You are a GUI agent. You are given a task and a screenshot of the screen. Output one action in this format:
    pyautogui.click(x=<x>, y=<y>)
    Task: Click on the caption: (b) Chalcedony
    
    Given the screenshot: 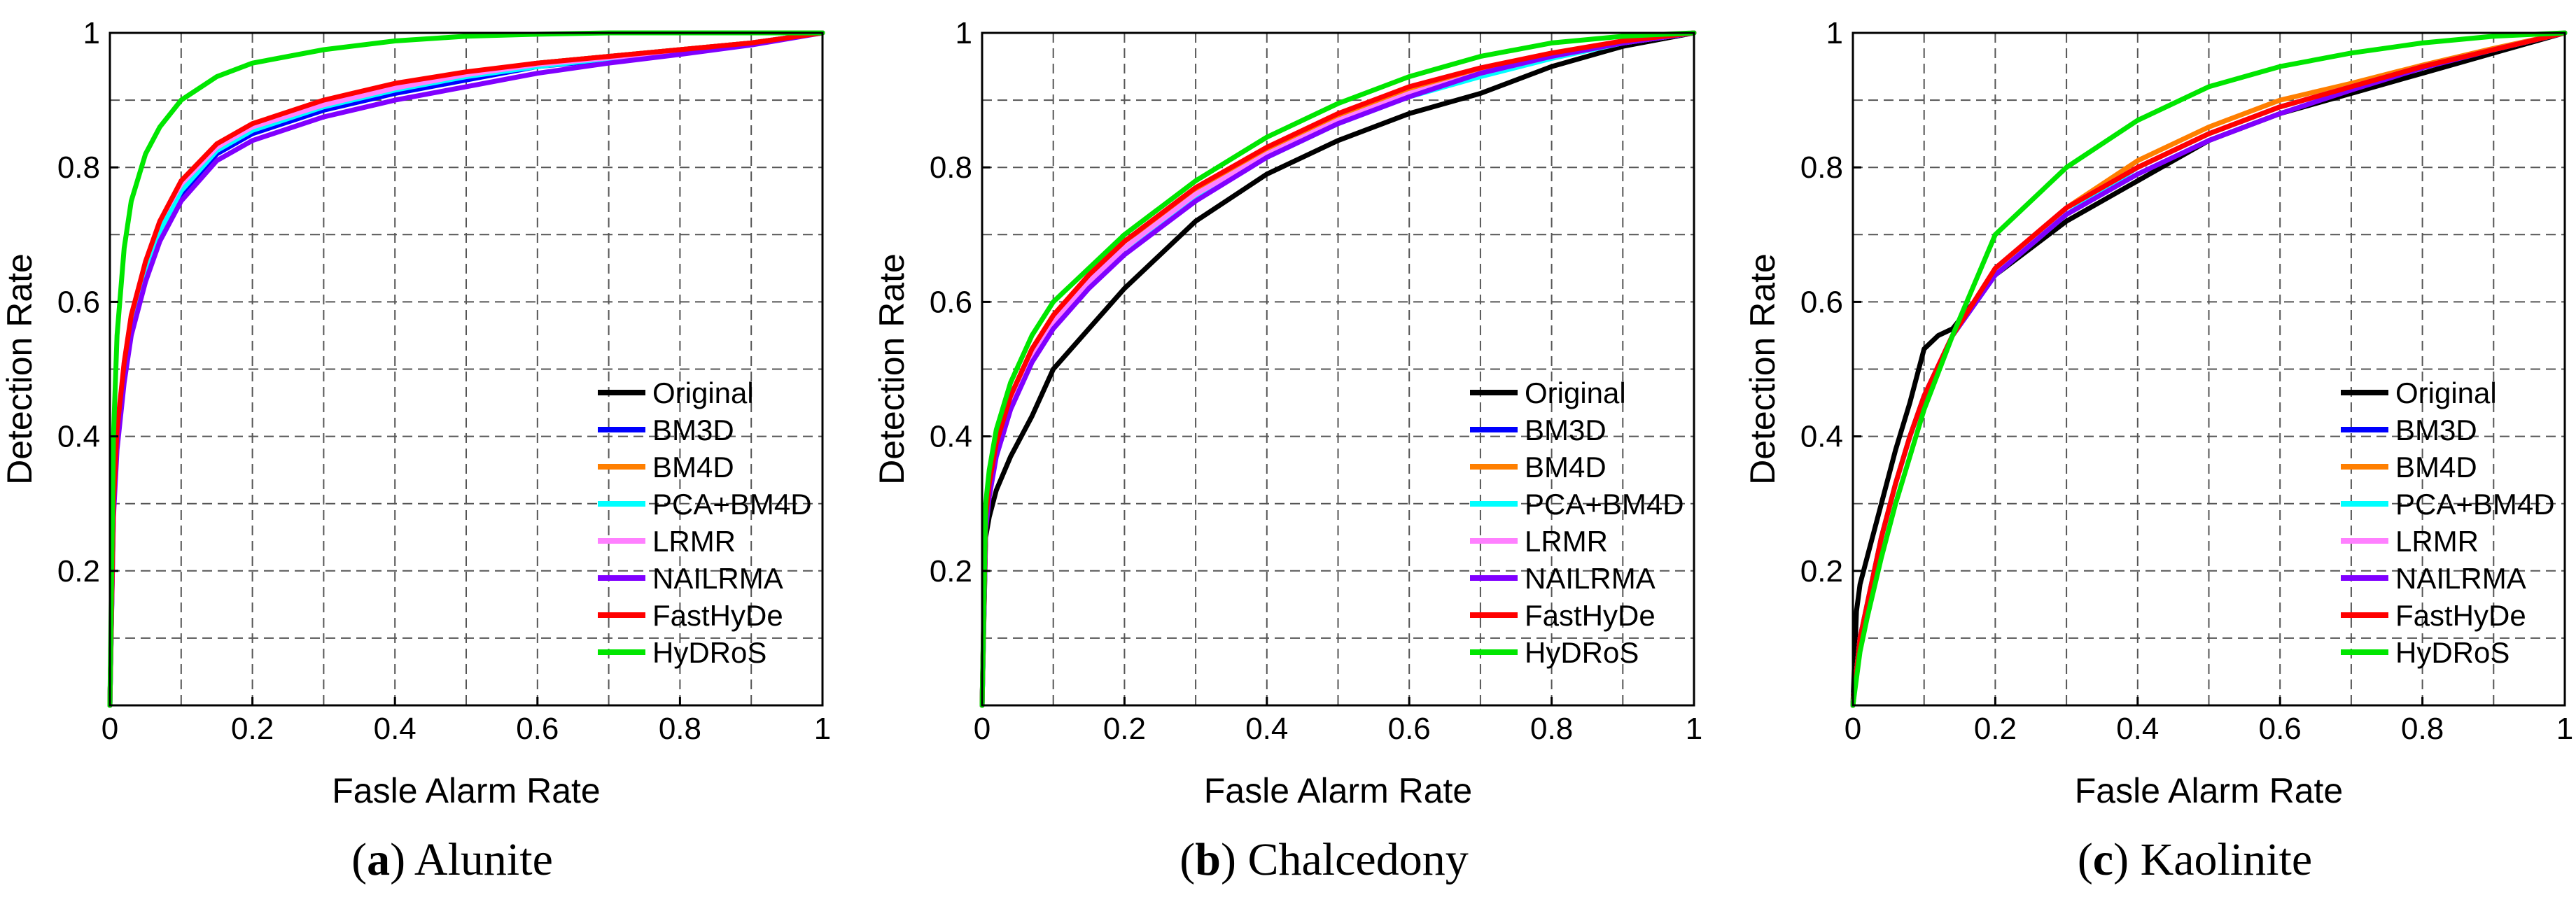 What is the action you would take?
    pyautogui.click(x=1324, y=859)
    